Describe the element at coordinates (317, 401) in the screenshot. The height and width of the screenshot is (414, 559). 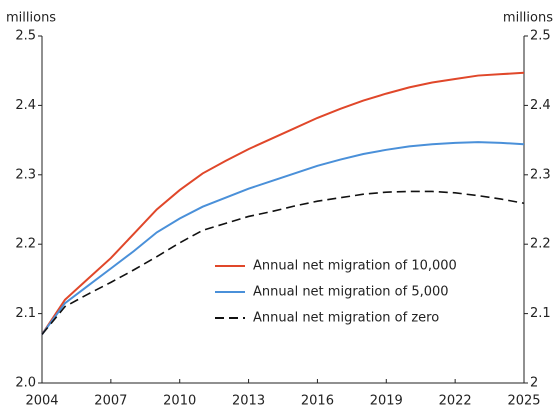
I see `x-tick-label: 2016` at that location.